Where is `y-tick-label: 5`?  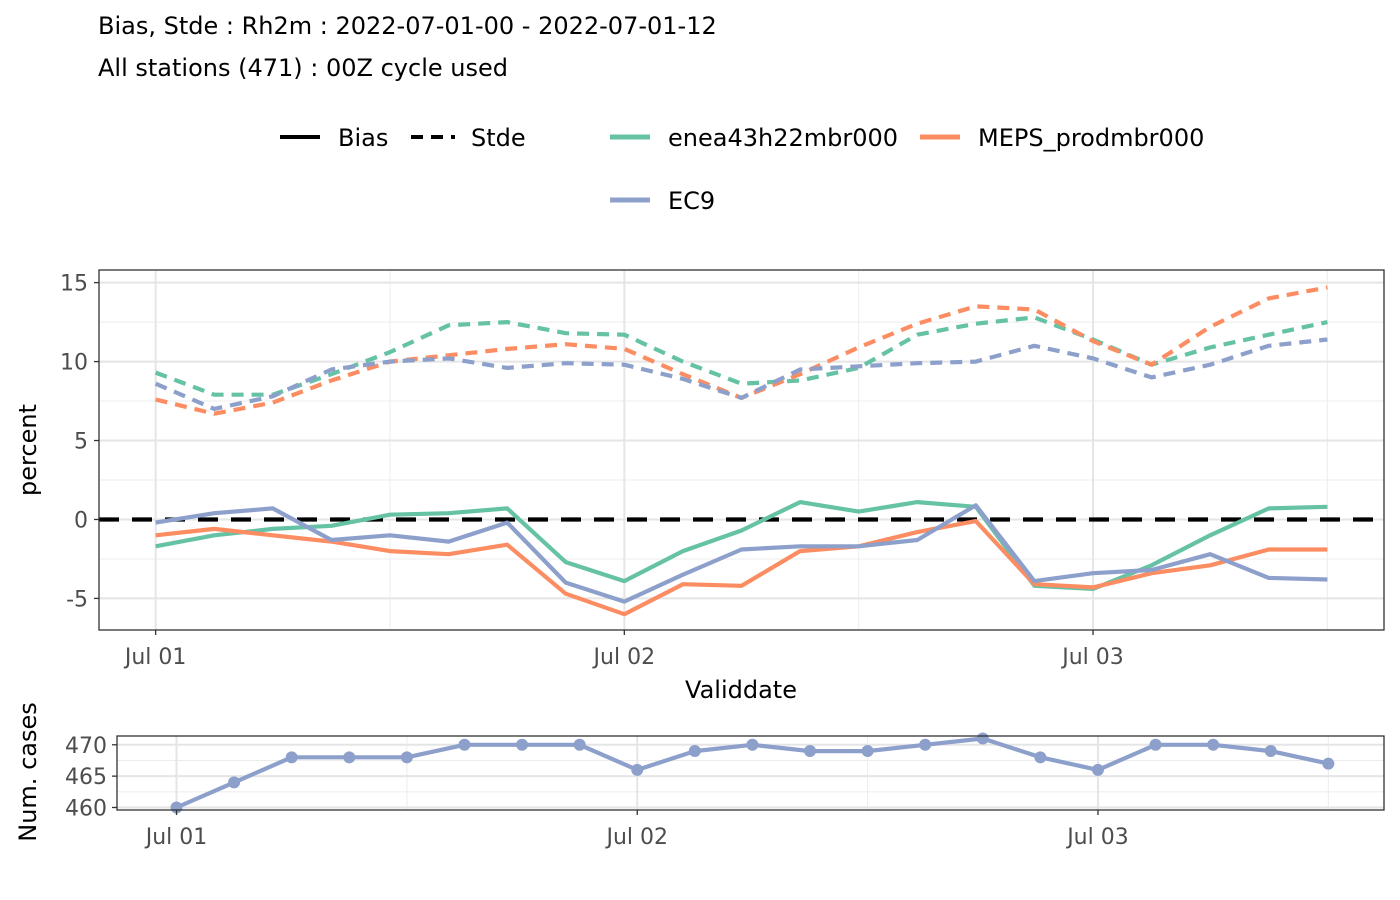 y-tick-label: 5 is located at coordinates (81, 442).